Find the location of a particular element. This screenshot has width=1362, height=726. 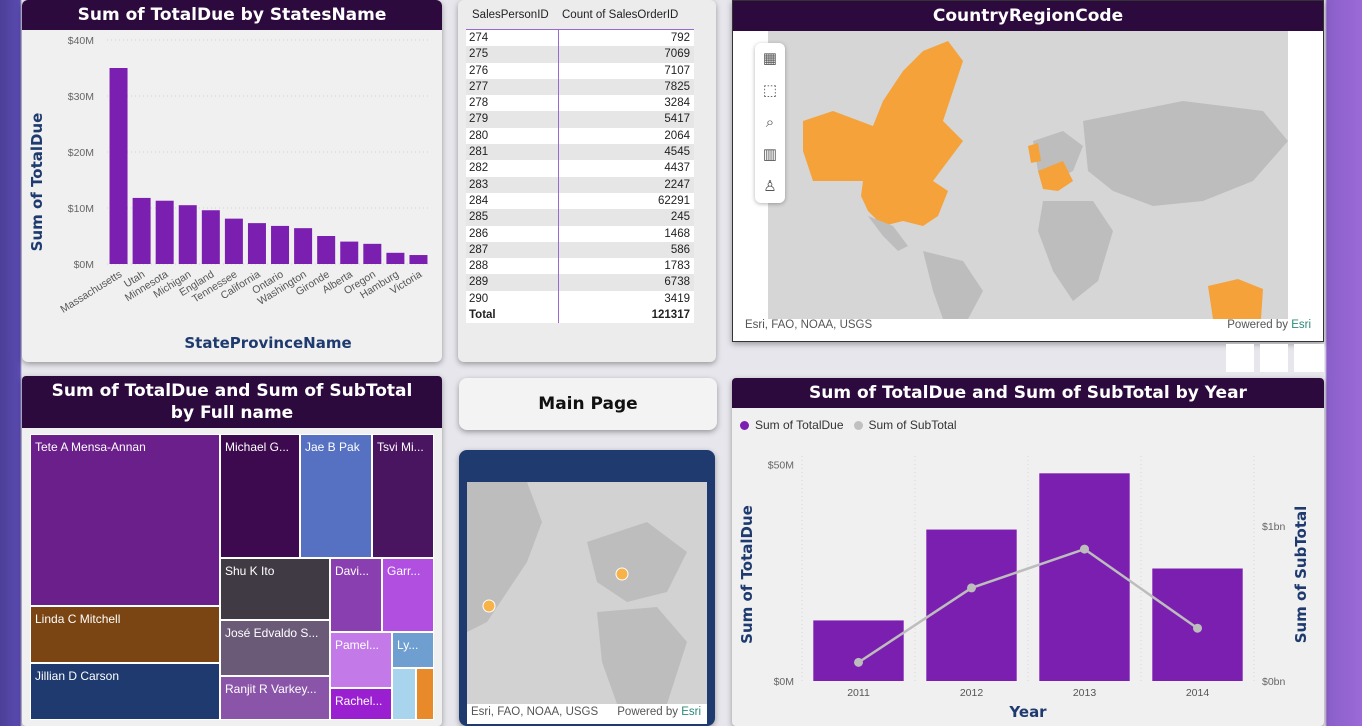

select-rect-icon: ⬚ is located at coordinates (770, 90).